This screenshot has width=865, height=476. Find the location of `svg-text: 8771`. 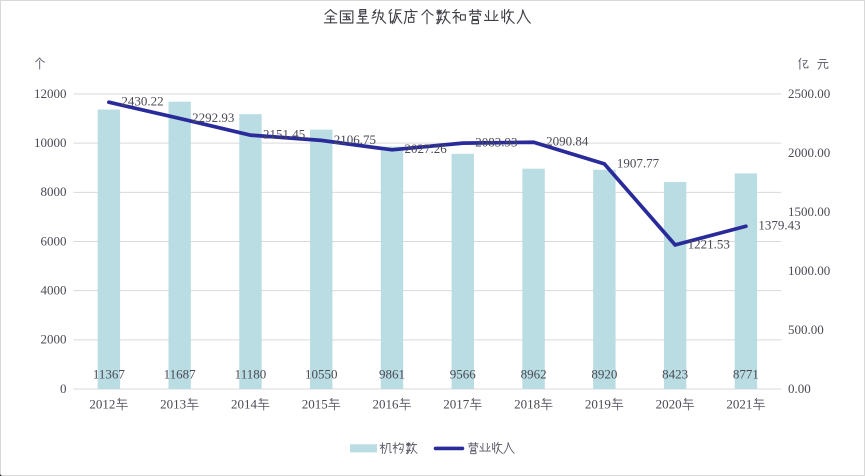

svg-text: 8771 is located at coordinates (746, 373).